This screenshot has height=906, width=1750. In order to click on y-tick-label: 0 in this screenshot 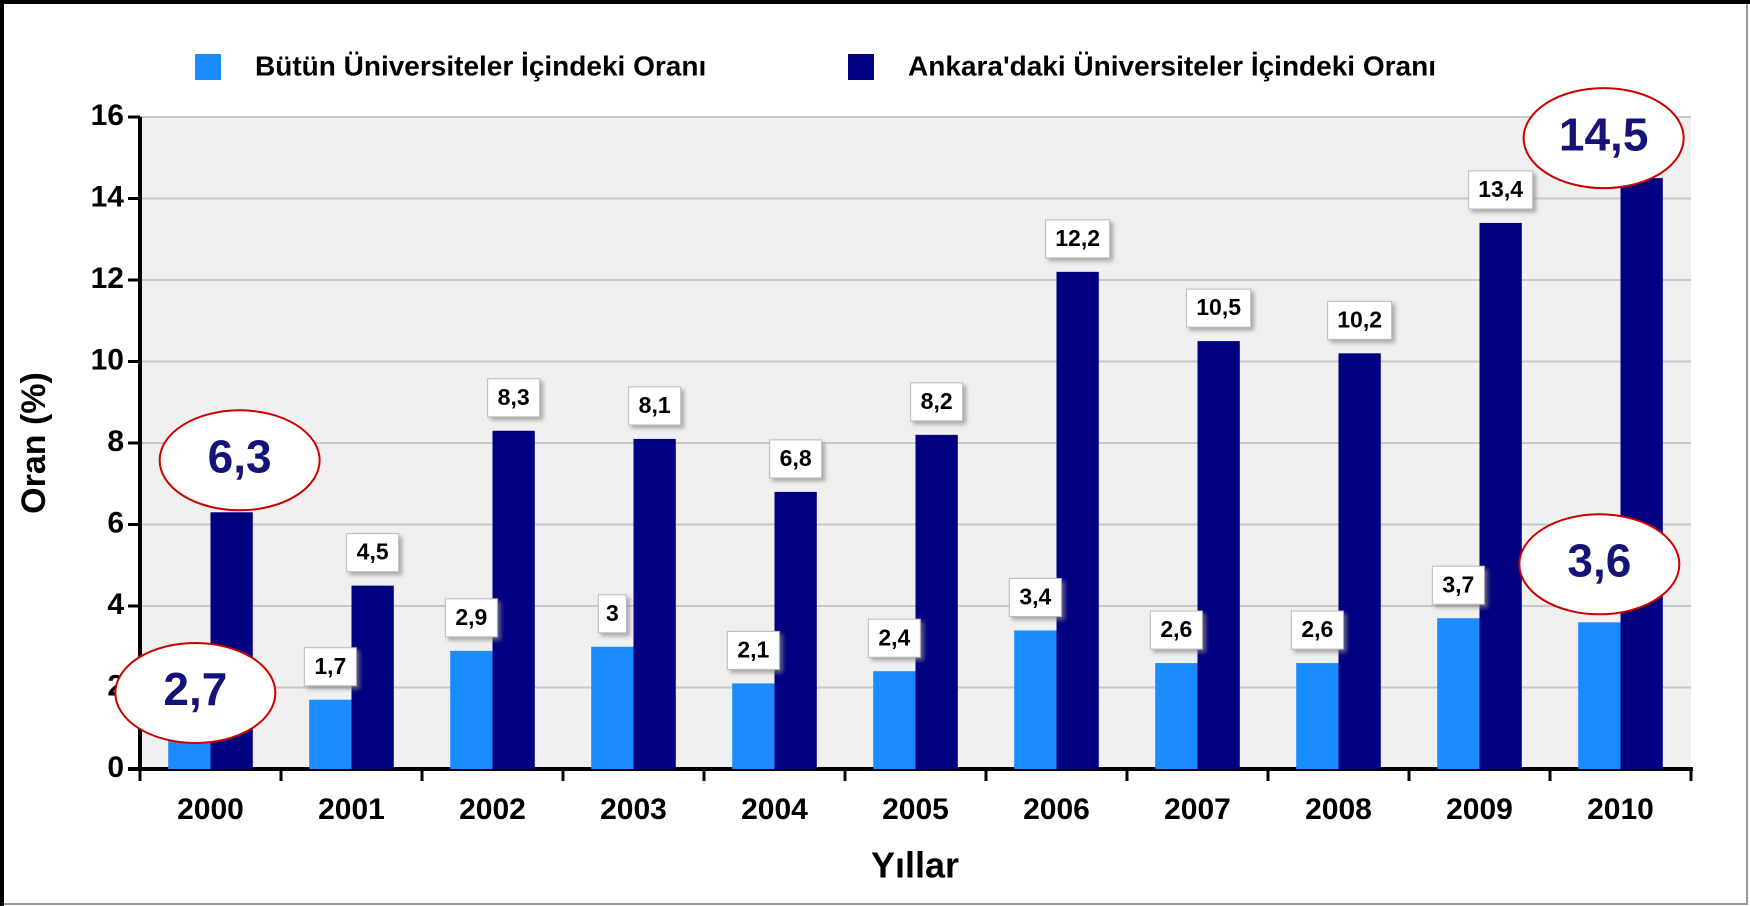, I will do `click(115, 767)`.